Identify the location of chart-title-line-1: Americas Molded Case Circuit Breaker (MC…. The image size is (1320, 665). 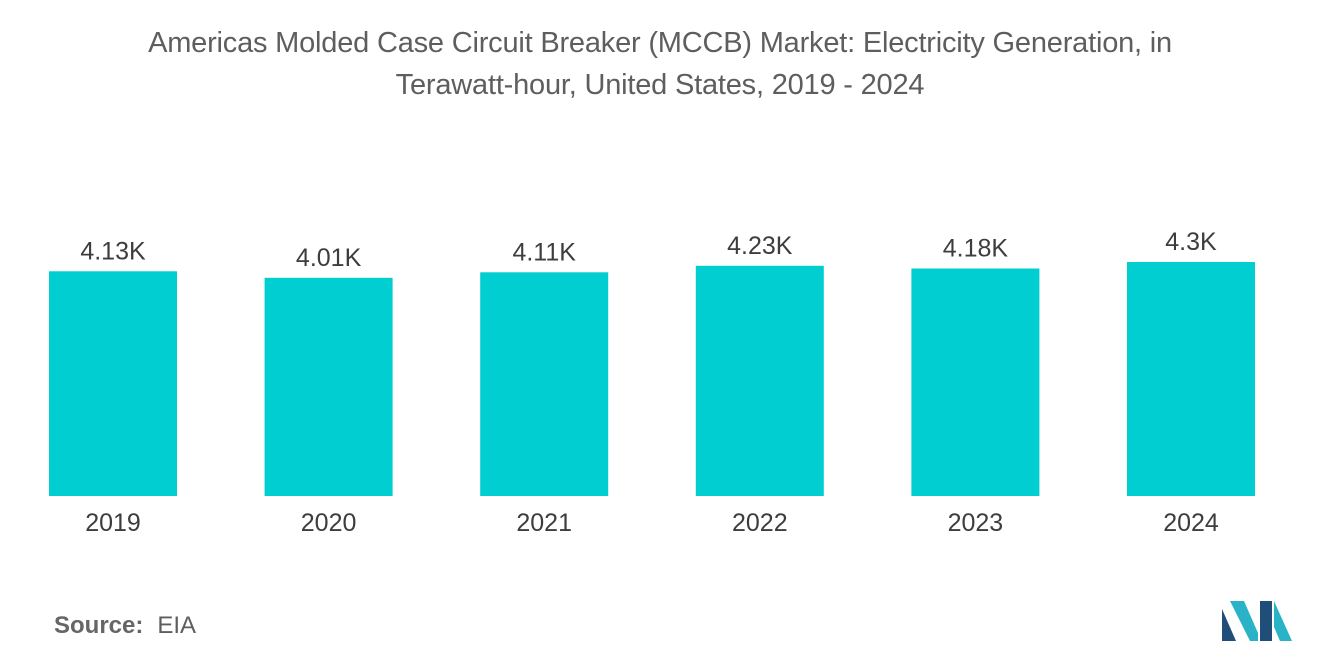
(660, 43).